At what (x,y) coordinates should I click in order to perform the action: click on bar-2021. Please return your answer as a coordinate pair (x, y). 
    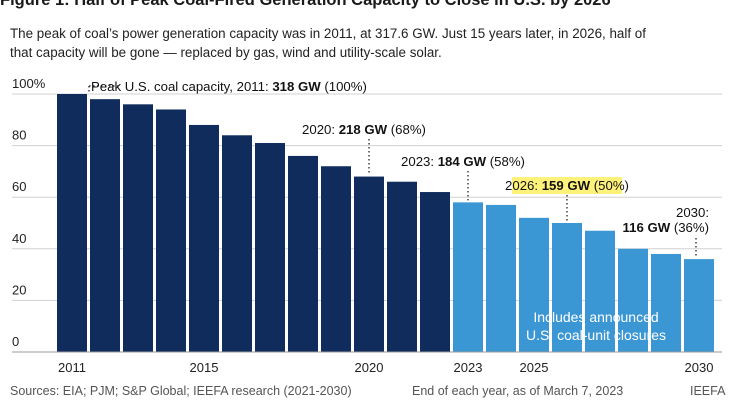
    Looking at the image, I should click on (402, 266).